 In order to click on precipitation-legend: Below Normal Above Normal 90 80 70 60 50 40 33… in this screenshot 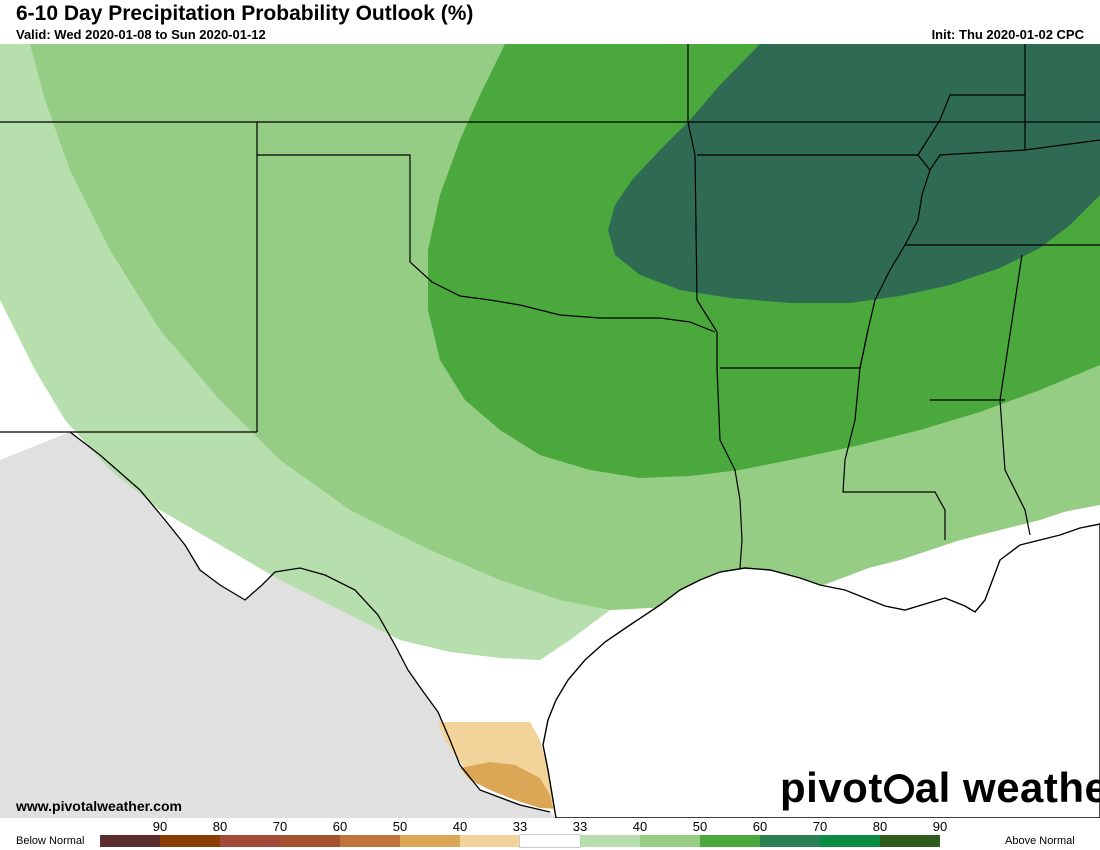, I will do `click(550, 834)`.